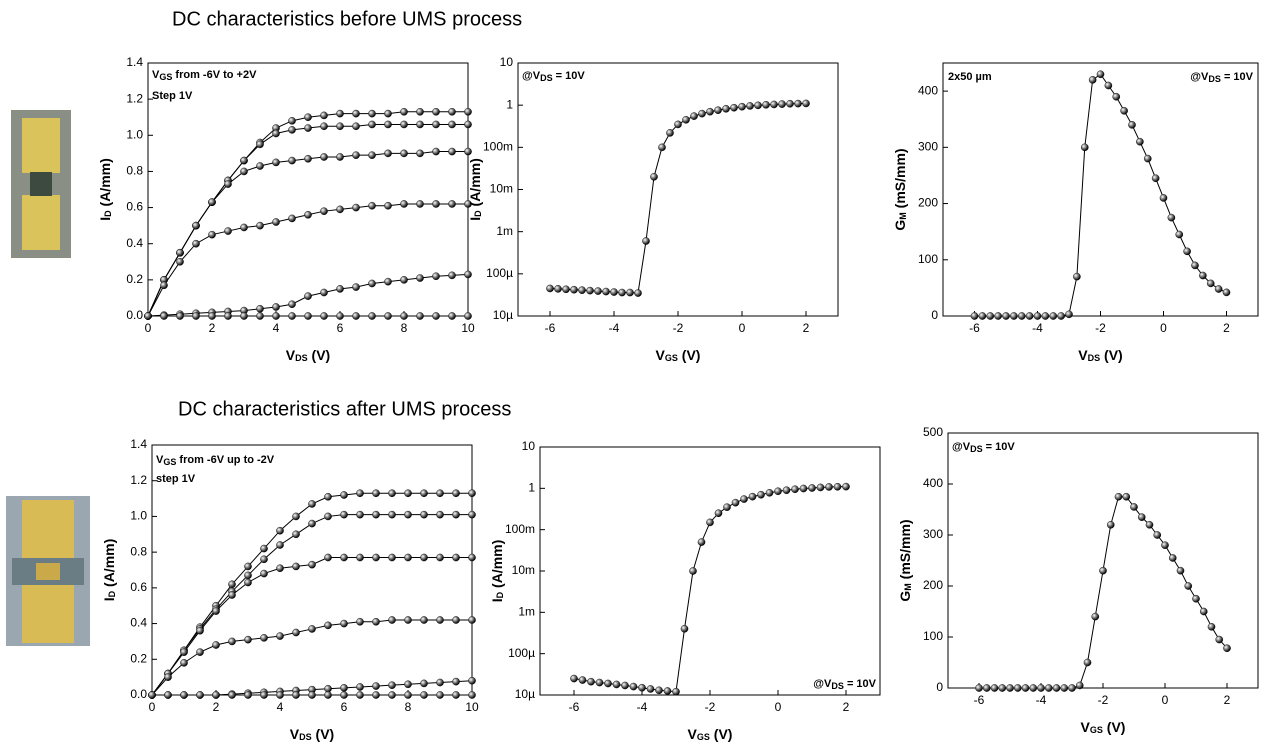 Image resolution: width=1265 pixels, height=752 pixels. I want to click on x-tick-label: 8, so click(404, 328).